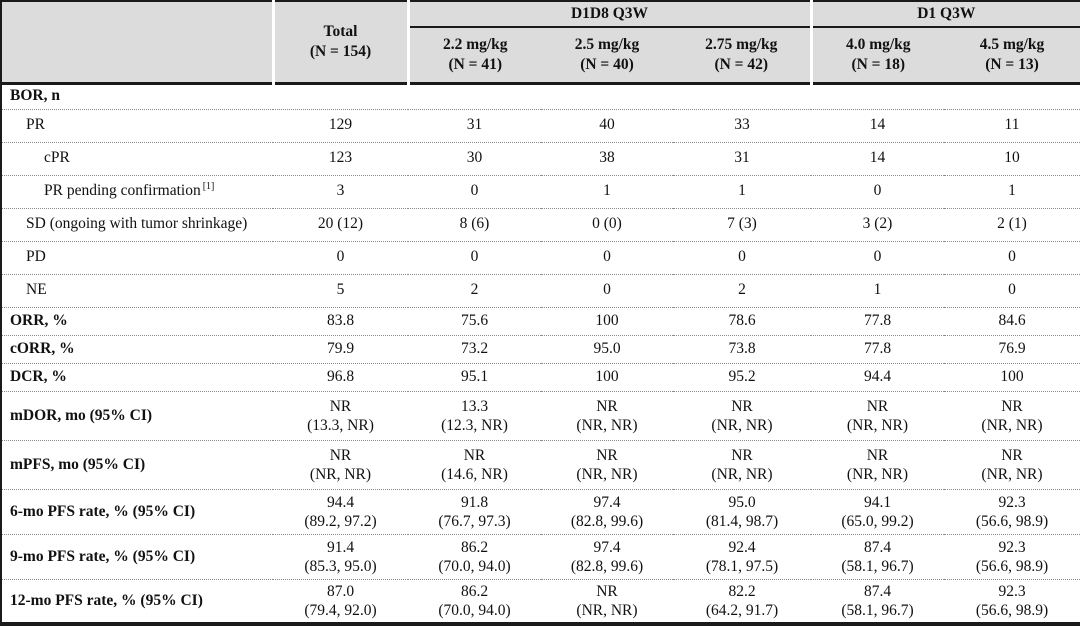  What do you see at coordinates (340, 257) in the screenshot?
I see `cell-total: 0` at bounding box center [340, 257].